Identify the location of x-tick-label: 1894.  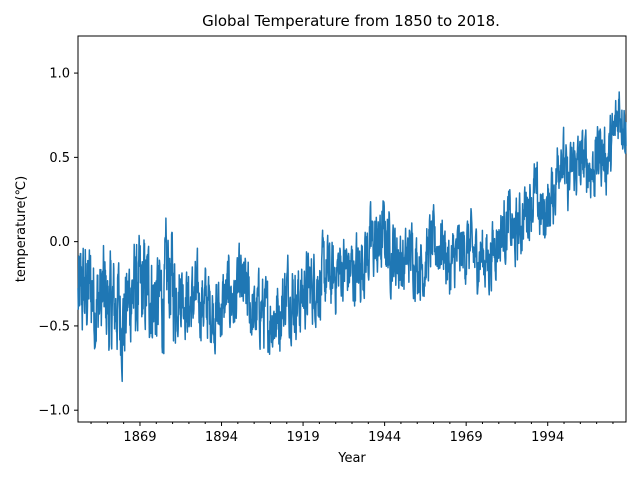
(221, 437).